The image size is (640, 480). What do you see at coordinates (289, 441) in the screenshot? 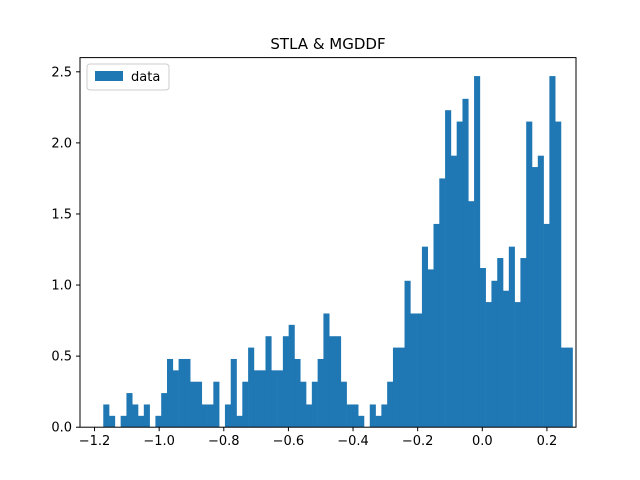
I see `x-tick-label: −0.6` at bounding box center [289, 441].